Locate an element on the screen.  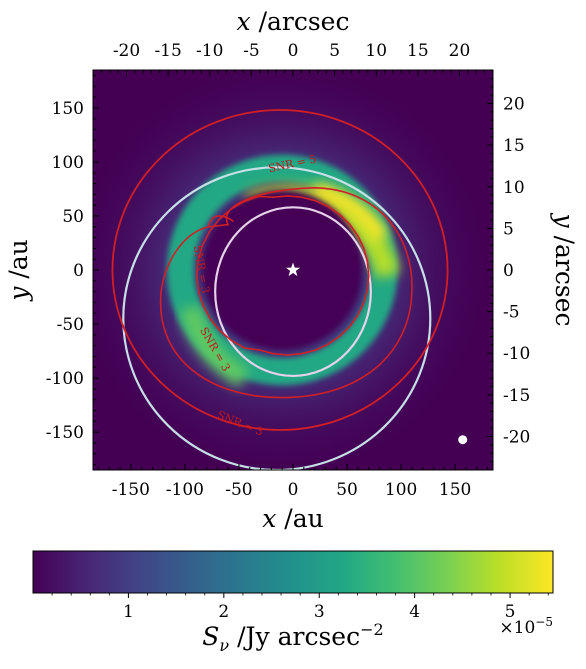
top-tick-label: 20 is located at coordinates (460, 51).